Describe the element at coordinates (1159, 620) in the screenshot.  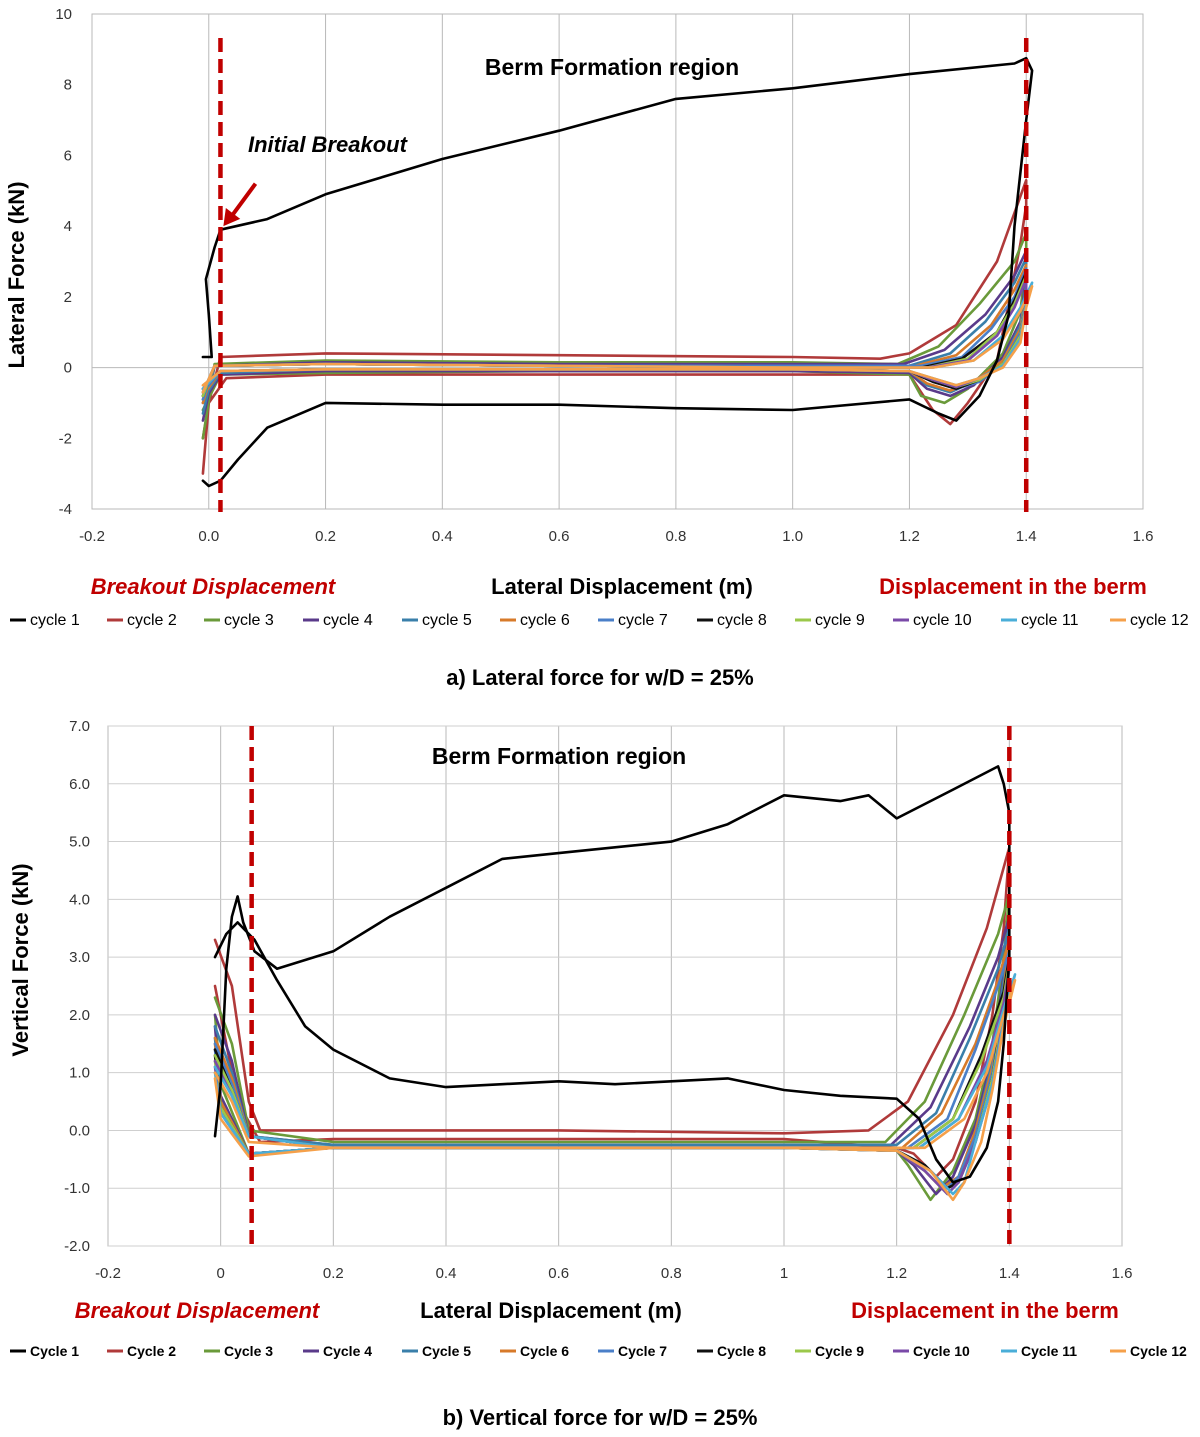
I see `legend-entry-cycle-12: cycle 12` at that location.